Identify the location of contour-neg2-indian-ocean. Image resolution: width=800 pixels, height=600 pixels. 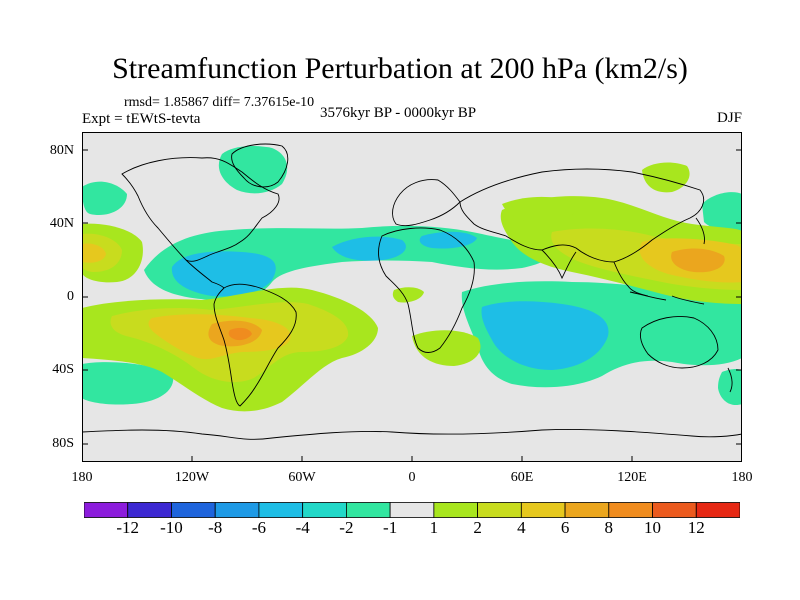
(545, 335).